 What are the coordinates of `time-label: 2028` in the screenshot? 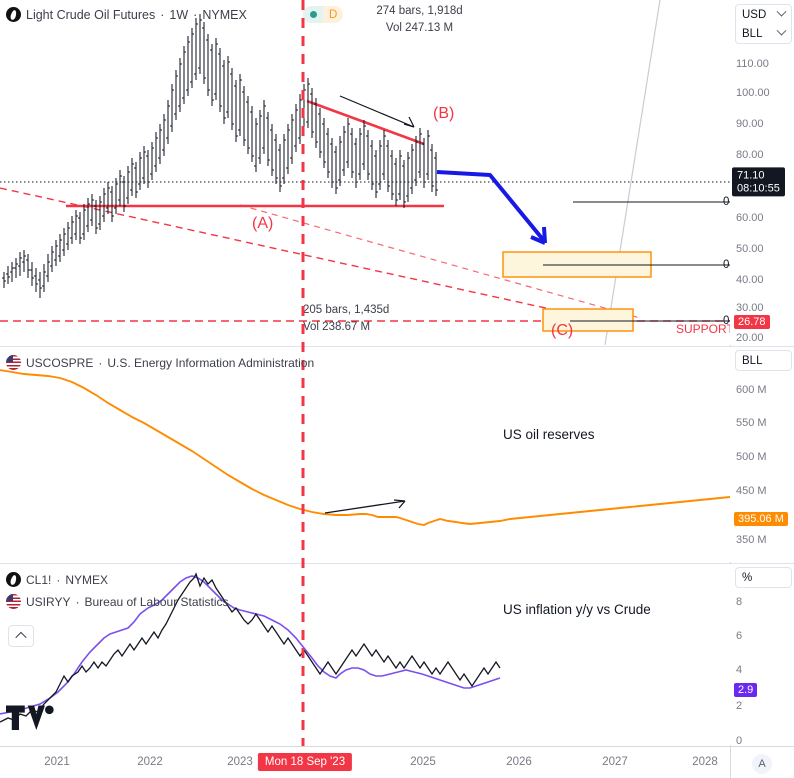 It's located at (705, 762).